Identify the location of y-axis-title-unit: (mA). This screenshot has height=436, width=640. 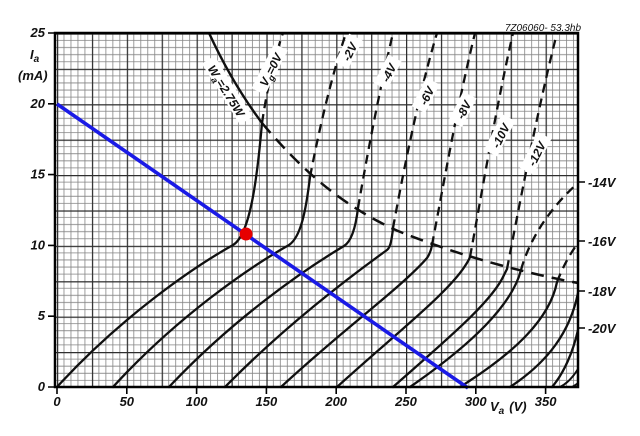
(33, 75).